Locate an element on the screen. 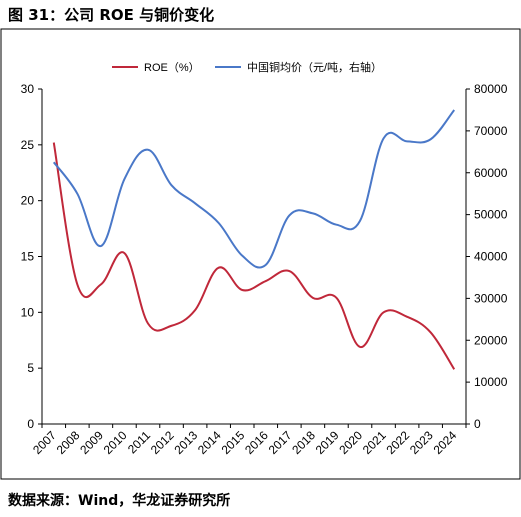 This screenshot has width=521, height=517. legend-label-roe: ROE（%） is located at coordinates (172, 67).